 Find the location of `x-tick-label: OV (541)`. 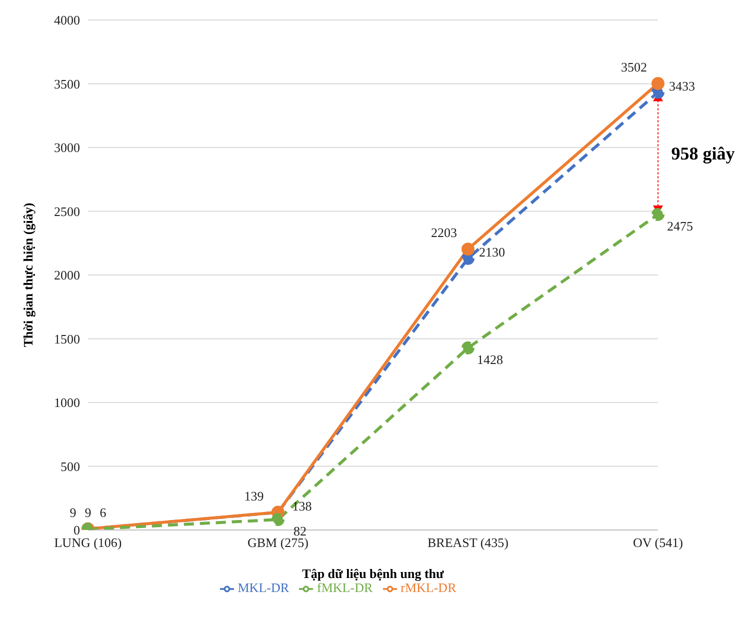

x-tick-label: OV (541) is located at coordinates (658, 542).